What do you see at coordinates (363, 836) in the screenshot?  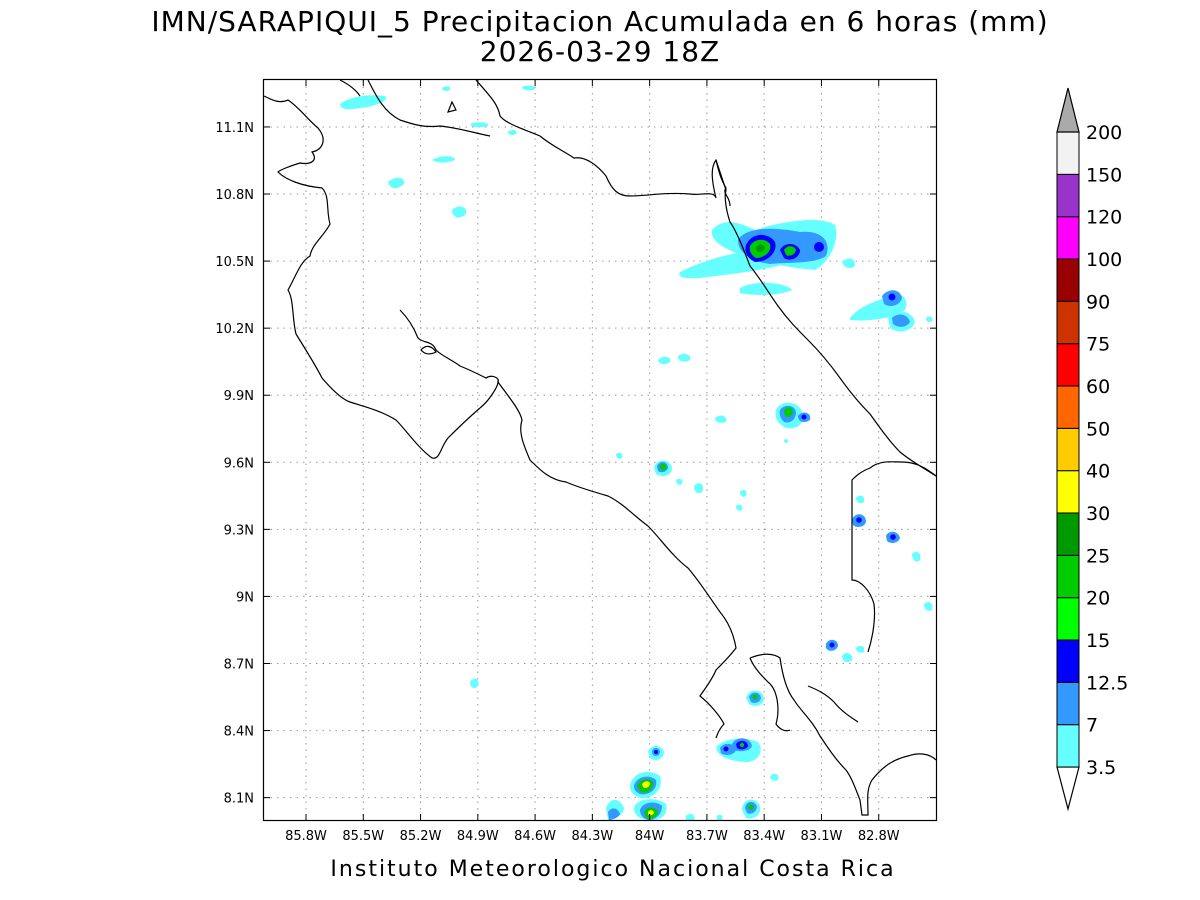 I see `lon-tick-label: 85.5W` at bounding box center [363, 836].